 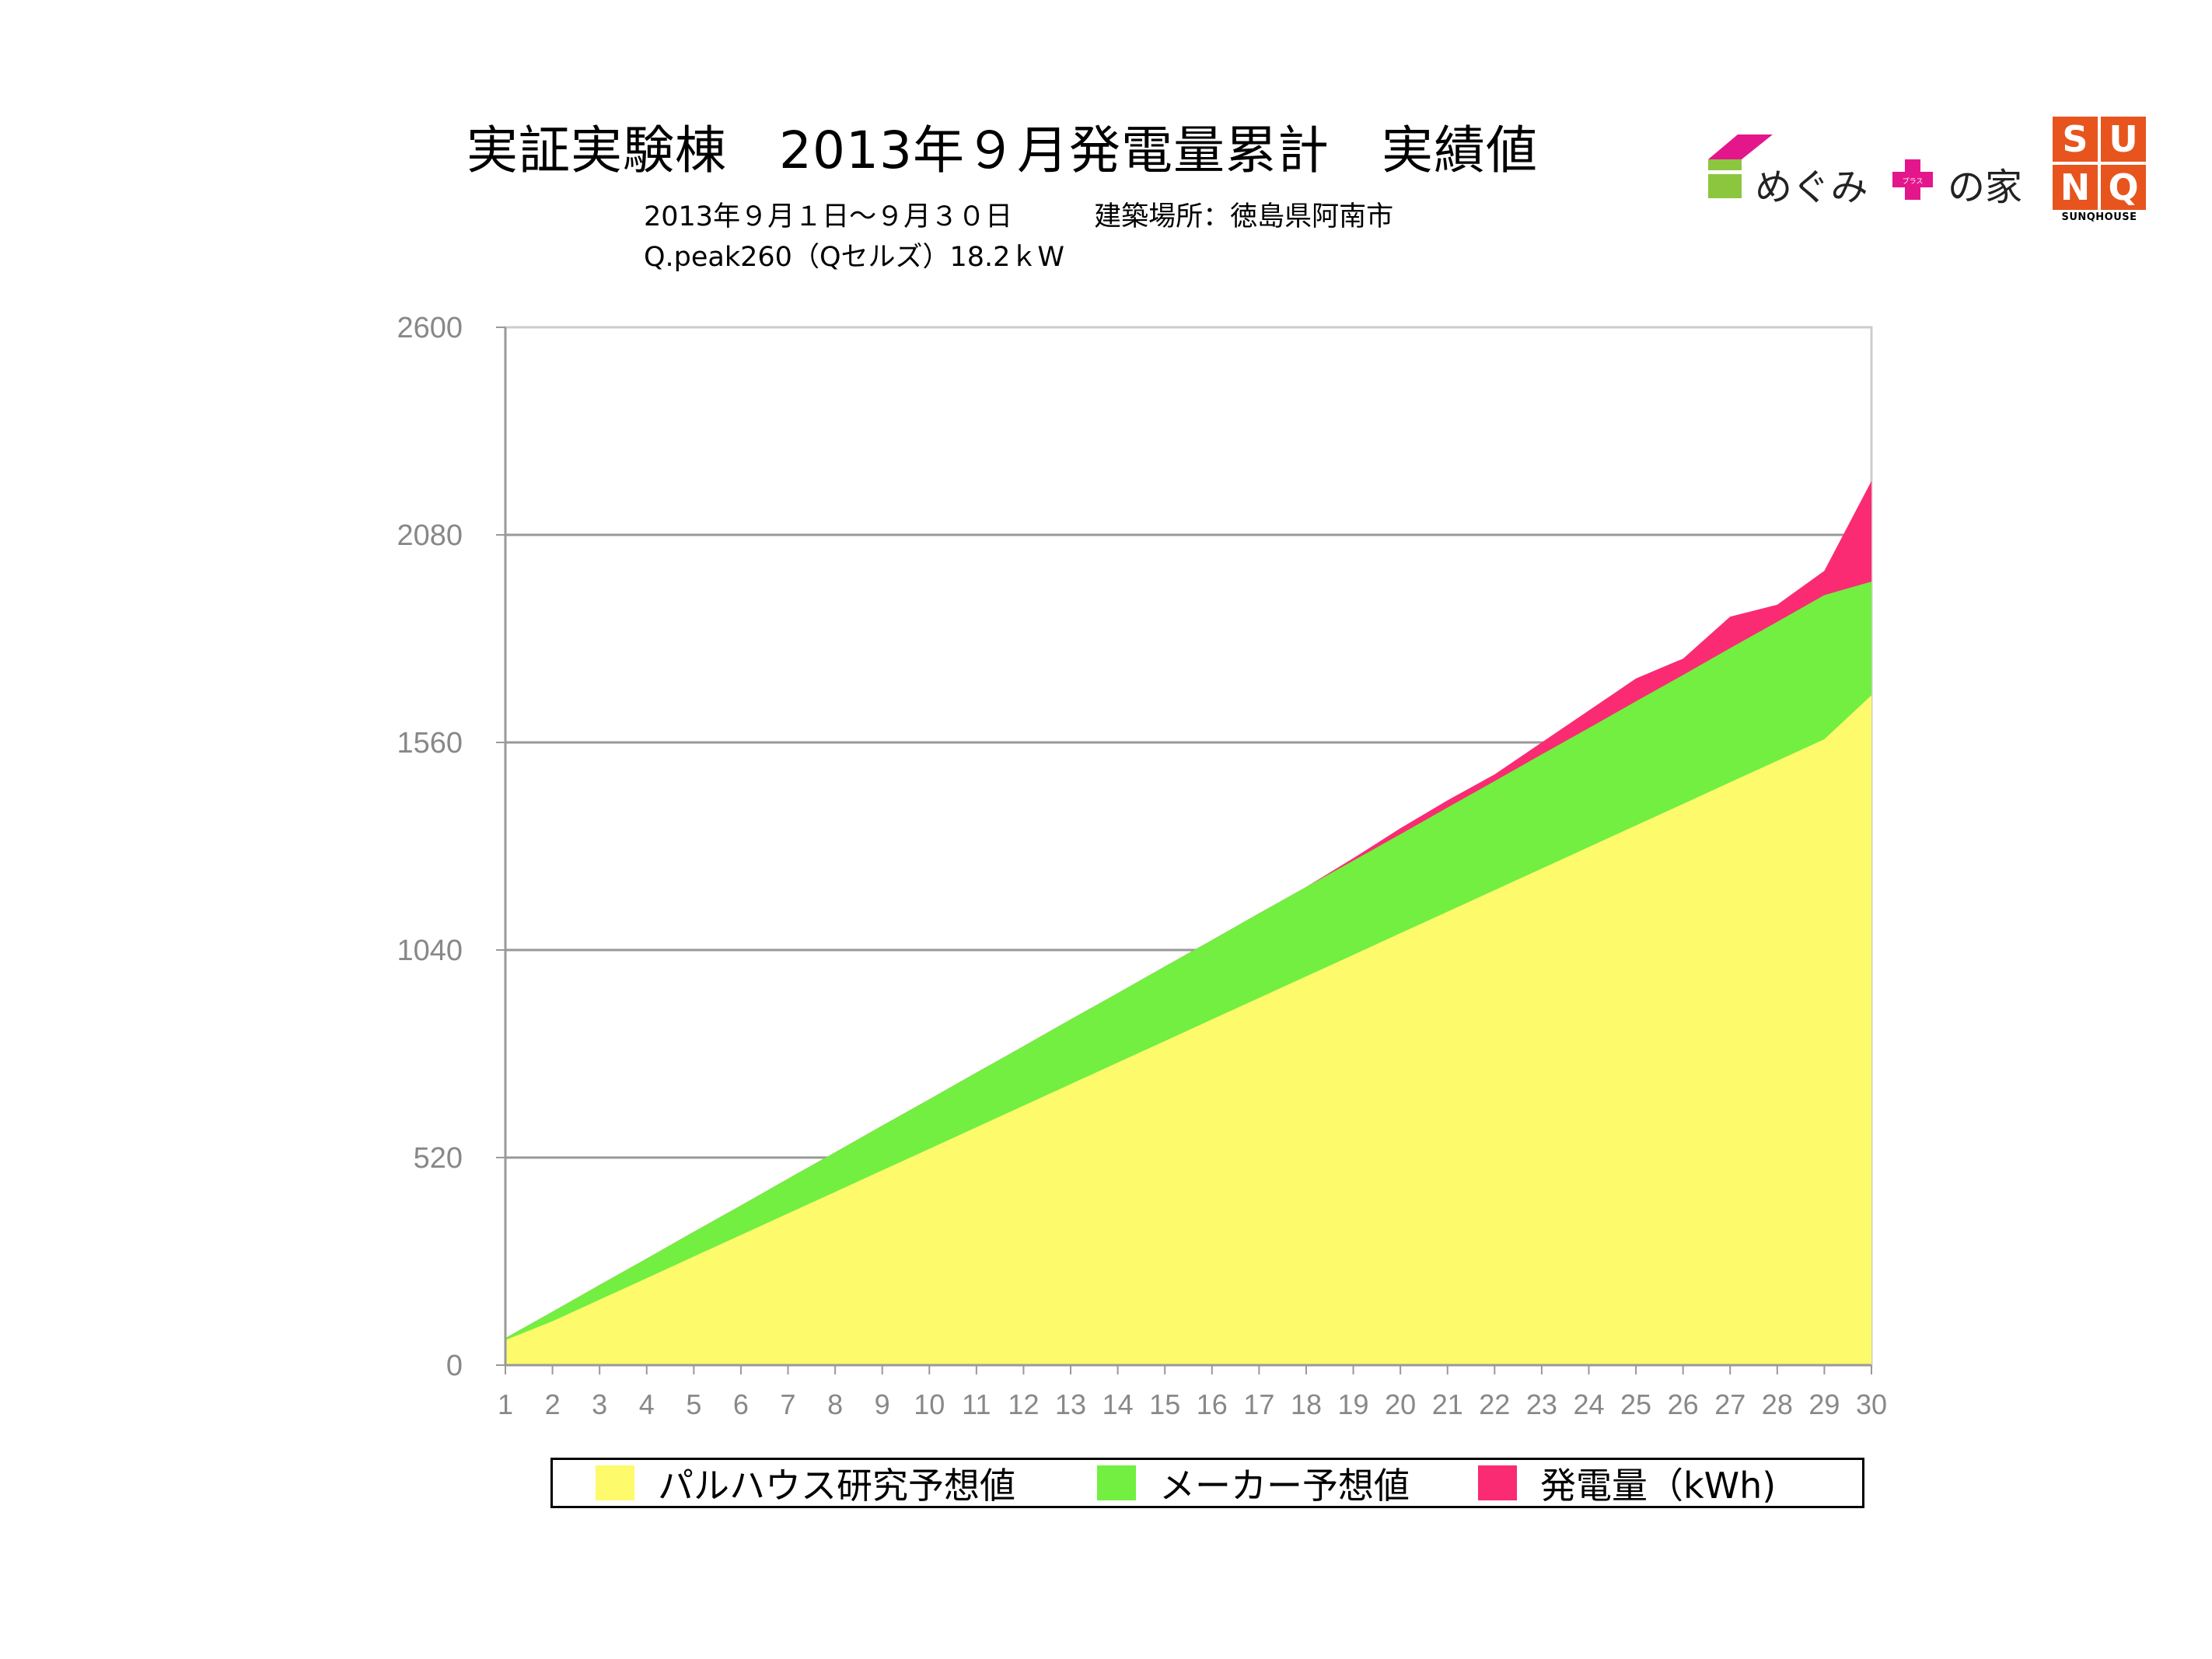 What do you see at coordinates (1985, 187) in the screenshot?
I see `megumi-logo-text-right: の家` at bounding box center [1985, 187].